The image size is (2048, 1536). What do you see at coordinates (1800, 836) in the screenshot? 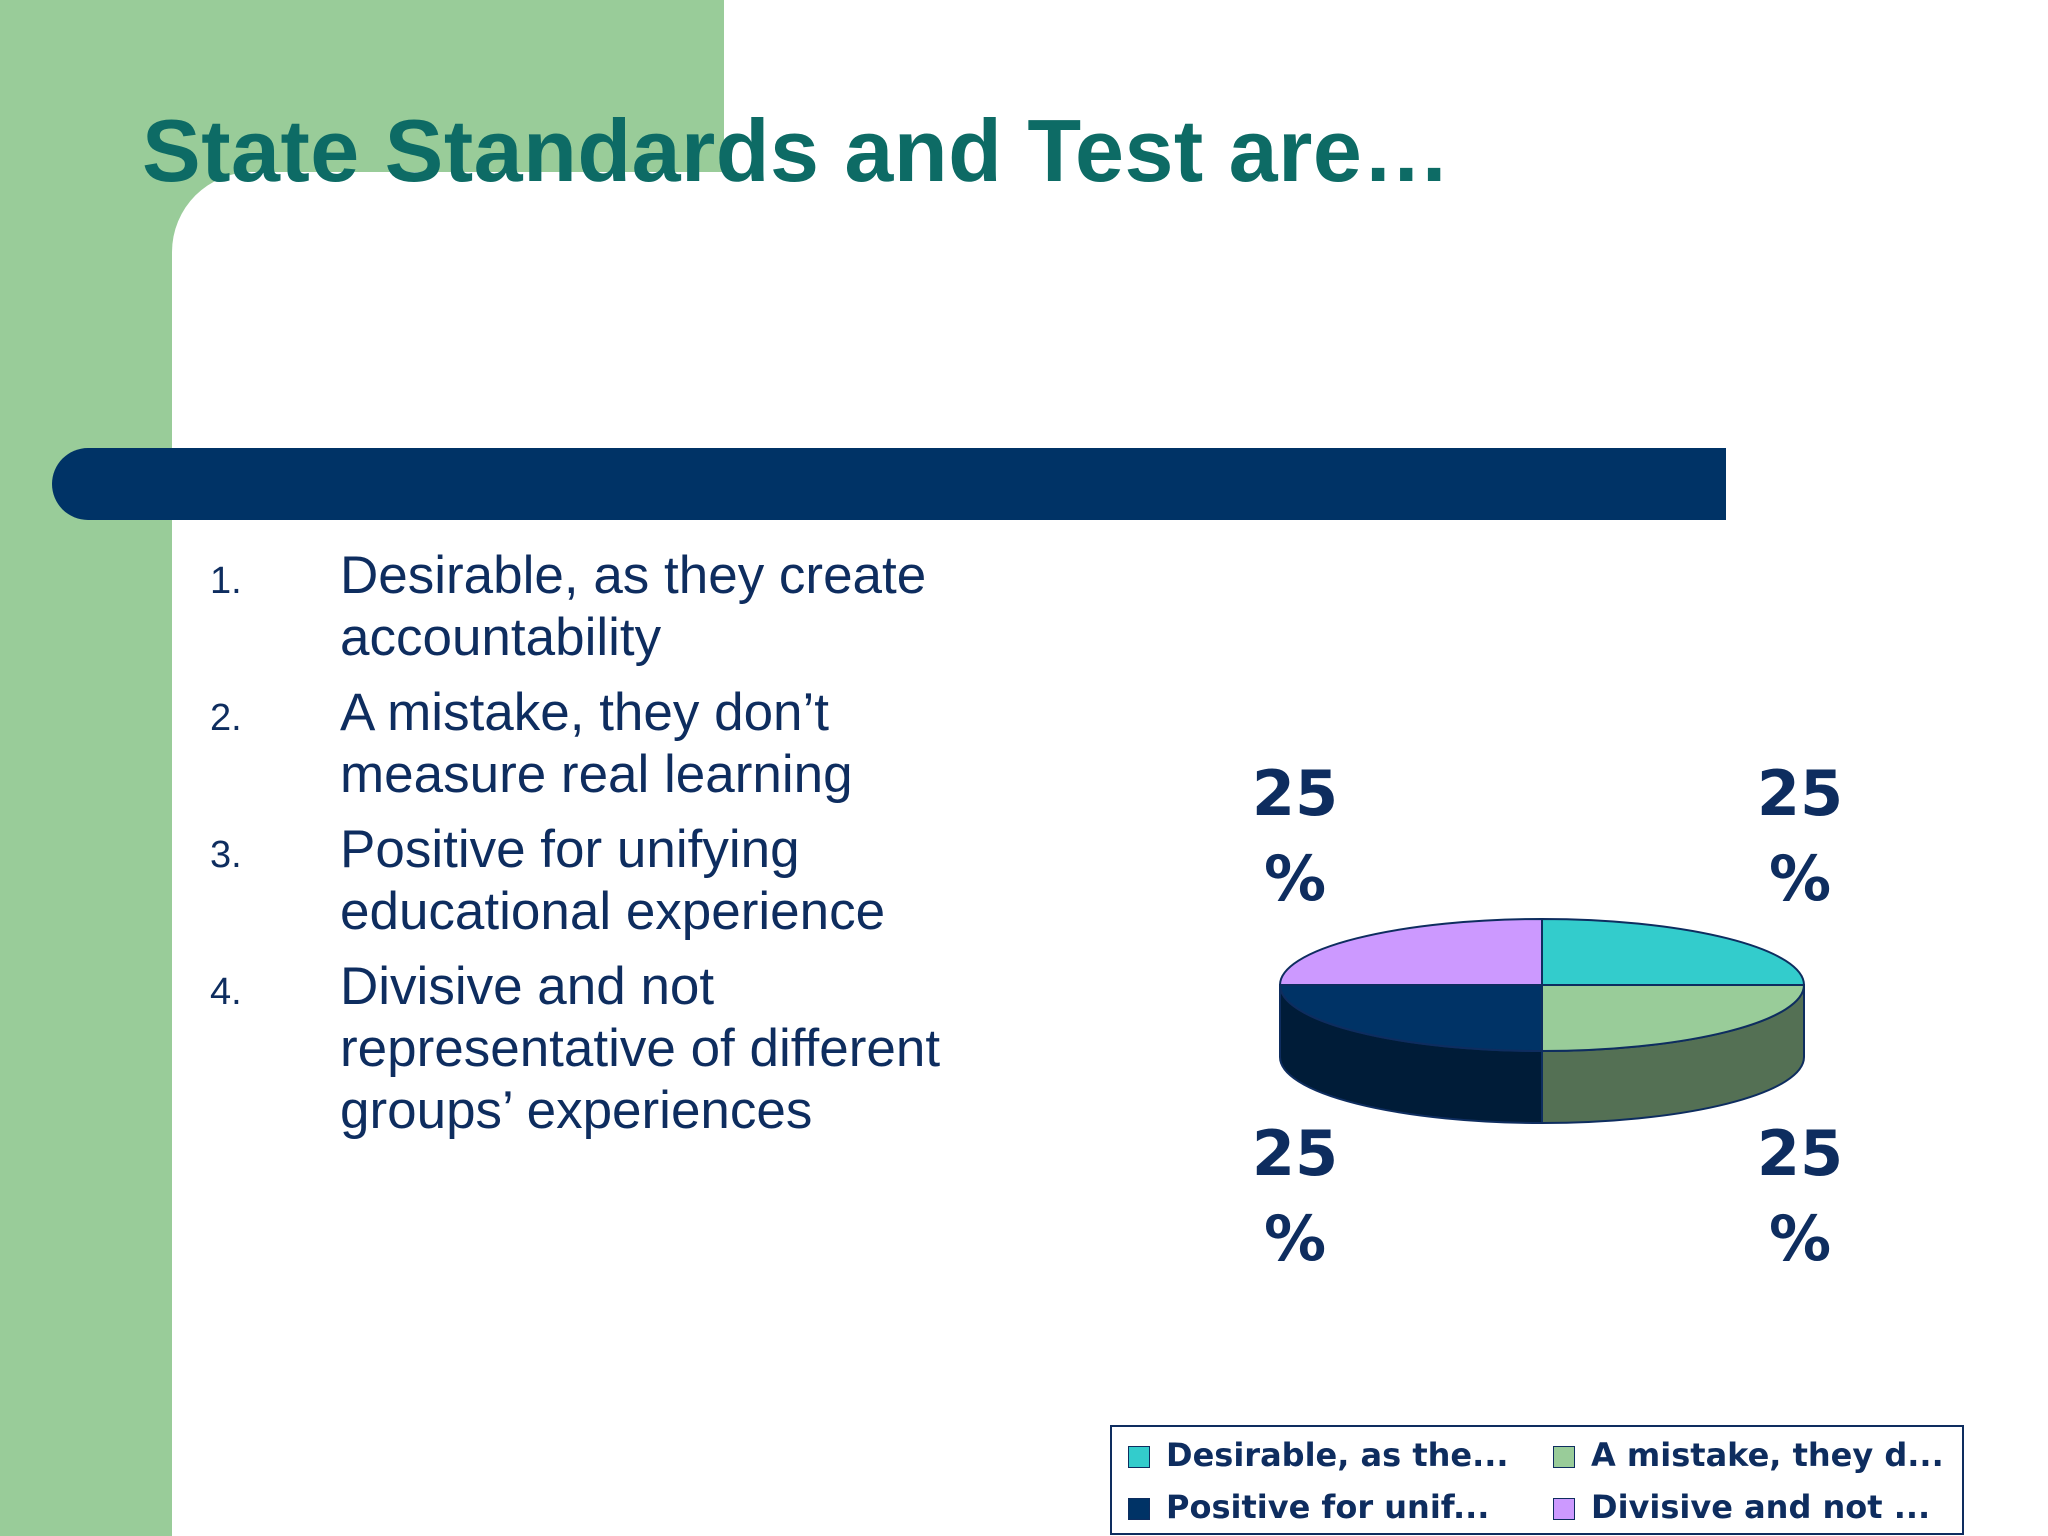
I see `pie-data-label-1: 25%` at bounding box center [1800, 836].